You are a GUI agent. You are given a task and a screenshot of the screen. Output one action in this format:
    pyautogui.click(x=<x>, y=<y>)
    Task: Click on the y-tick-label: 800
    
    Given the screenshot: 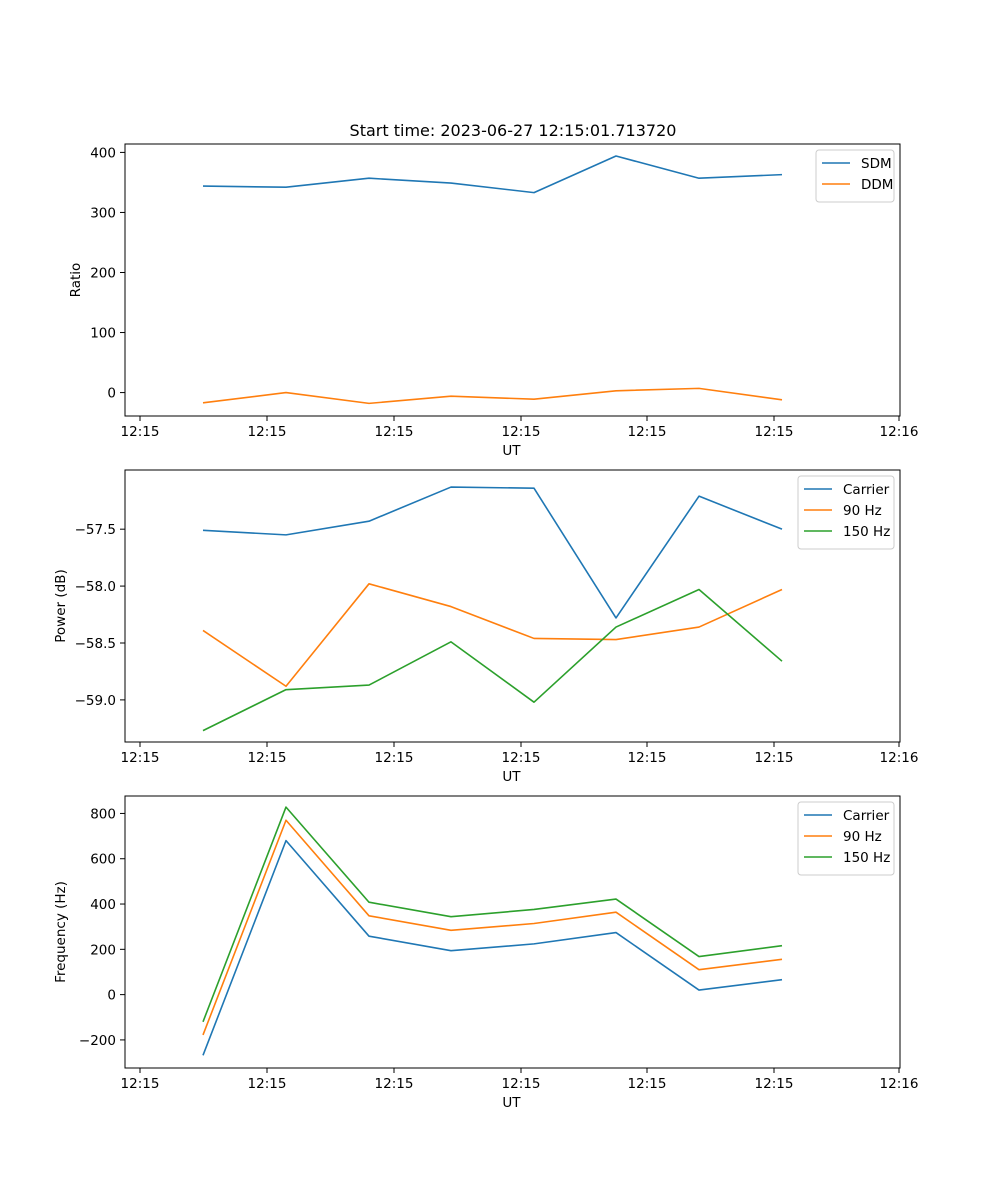 What is the action you would take?
    pyautogui.click(x=103, y=814)
    